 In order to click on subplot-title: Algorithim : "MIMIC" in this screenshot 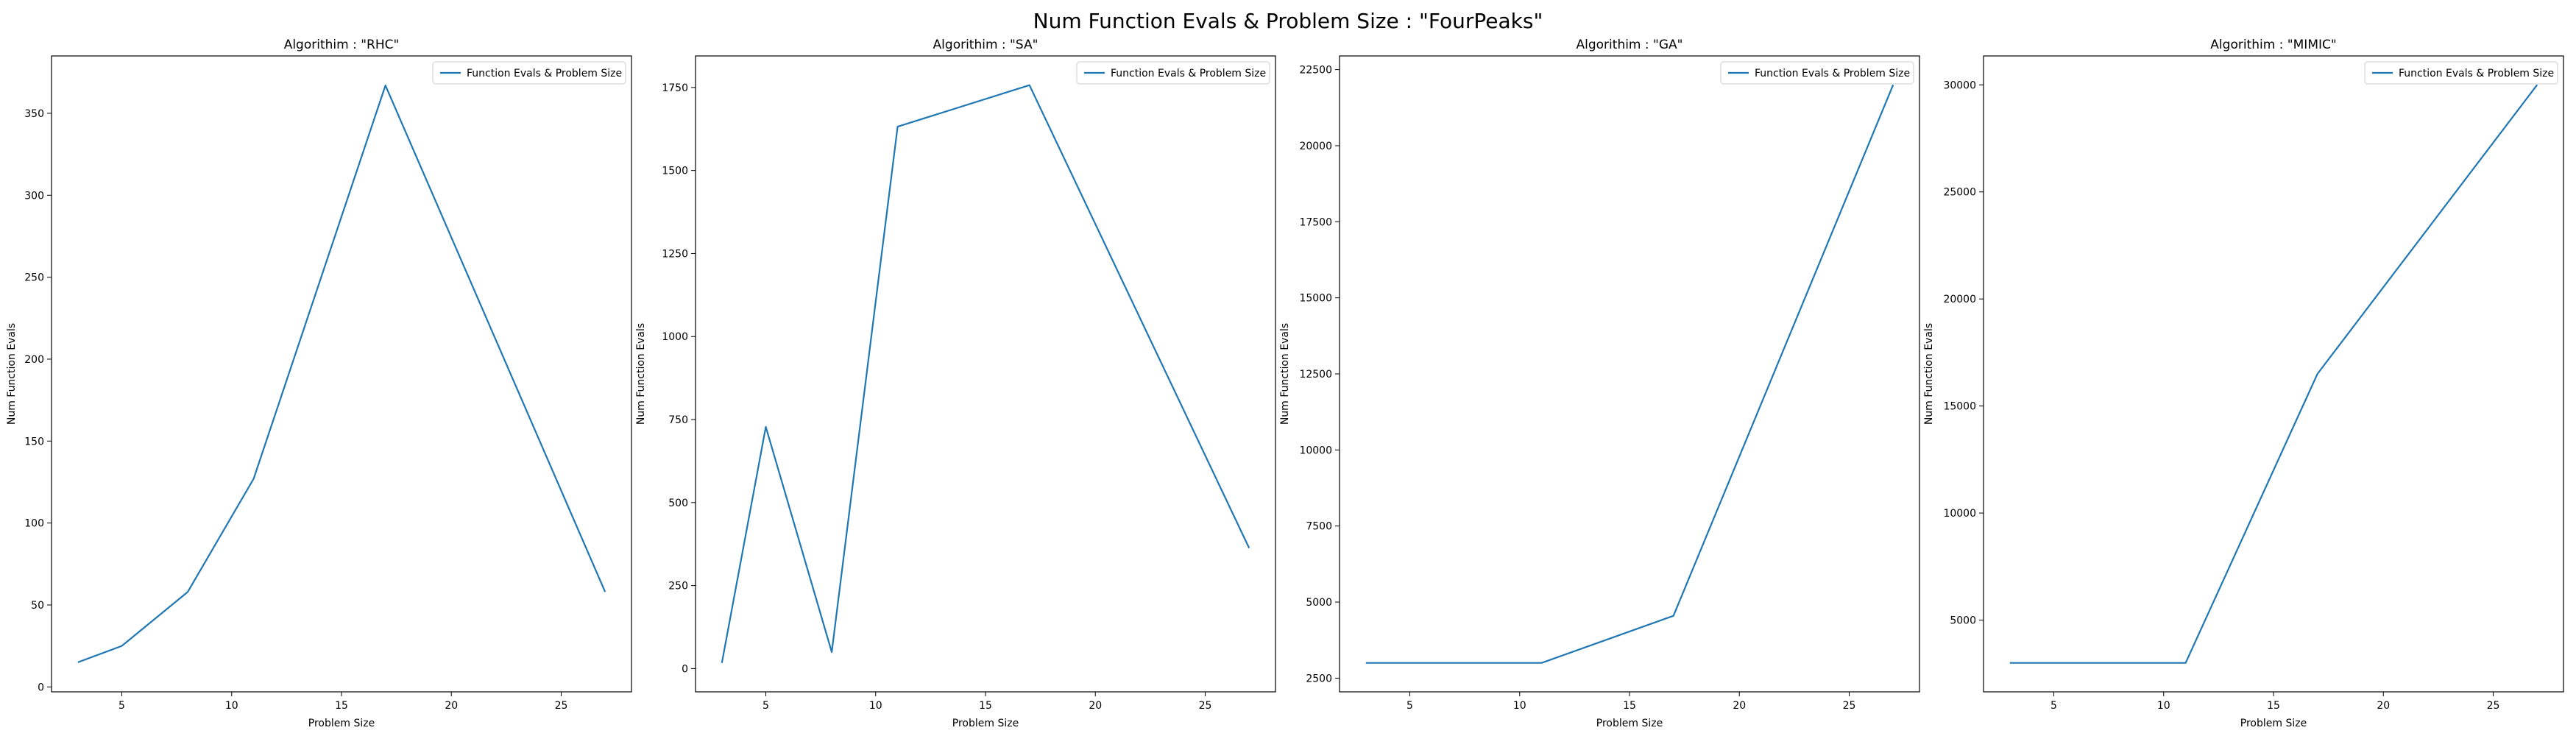, I will do `click(2273, 45)`.